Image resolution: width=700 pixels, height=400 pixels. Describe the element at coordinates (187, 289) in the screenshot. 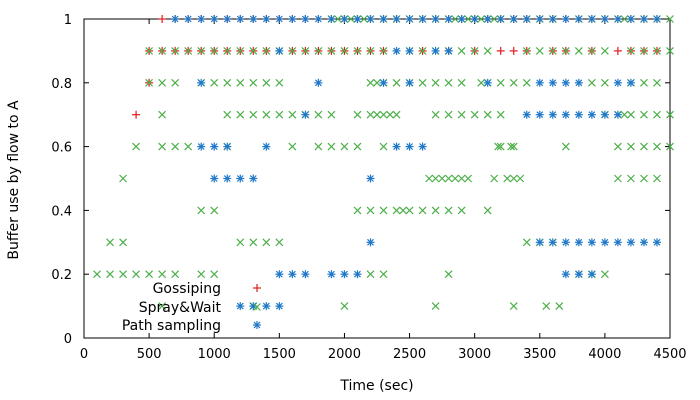

I see `legend-label-gossiping: Gossiping` at that location.